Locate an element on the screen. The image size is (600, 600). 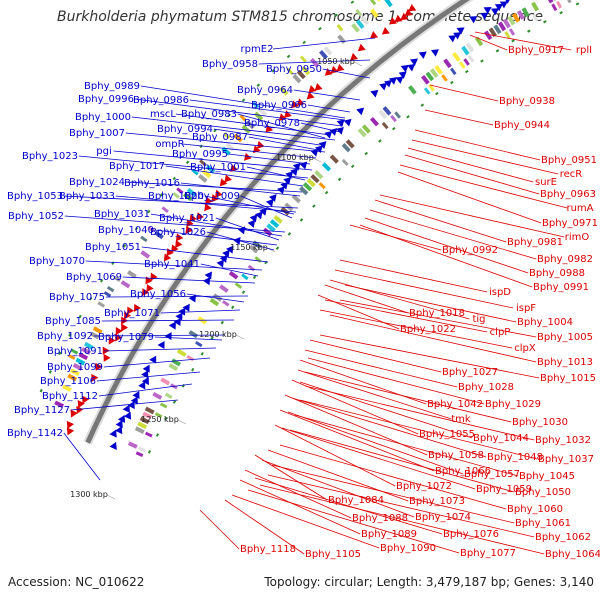
reverse-gene-label: Bphy_0991 is located at coordinates (561, 287).